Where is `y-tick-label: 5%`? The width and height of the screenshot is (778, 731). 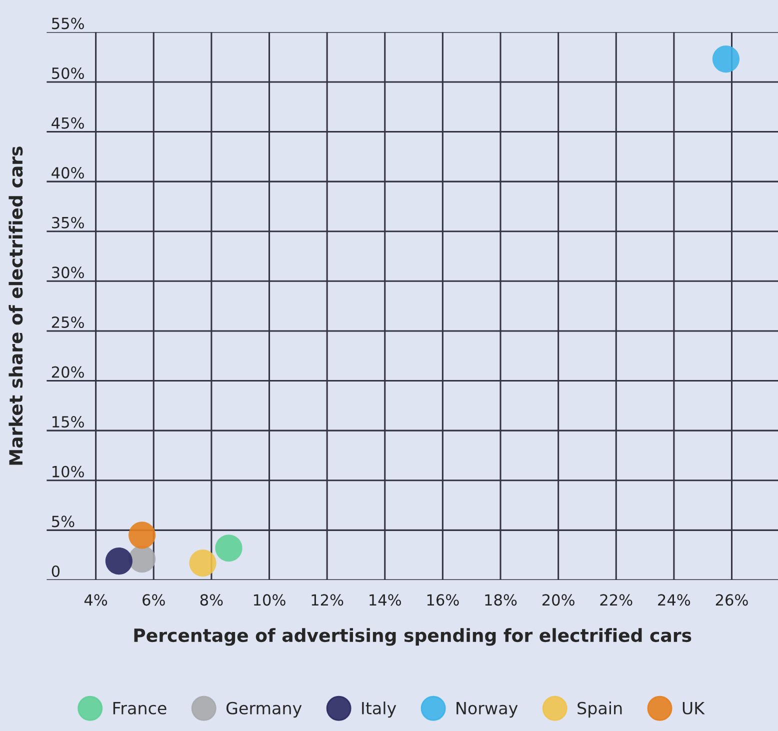
y-tick-label: 5% is located at coordinates (63, 522).